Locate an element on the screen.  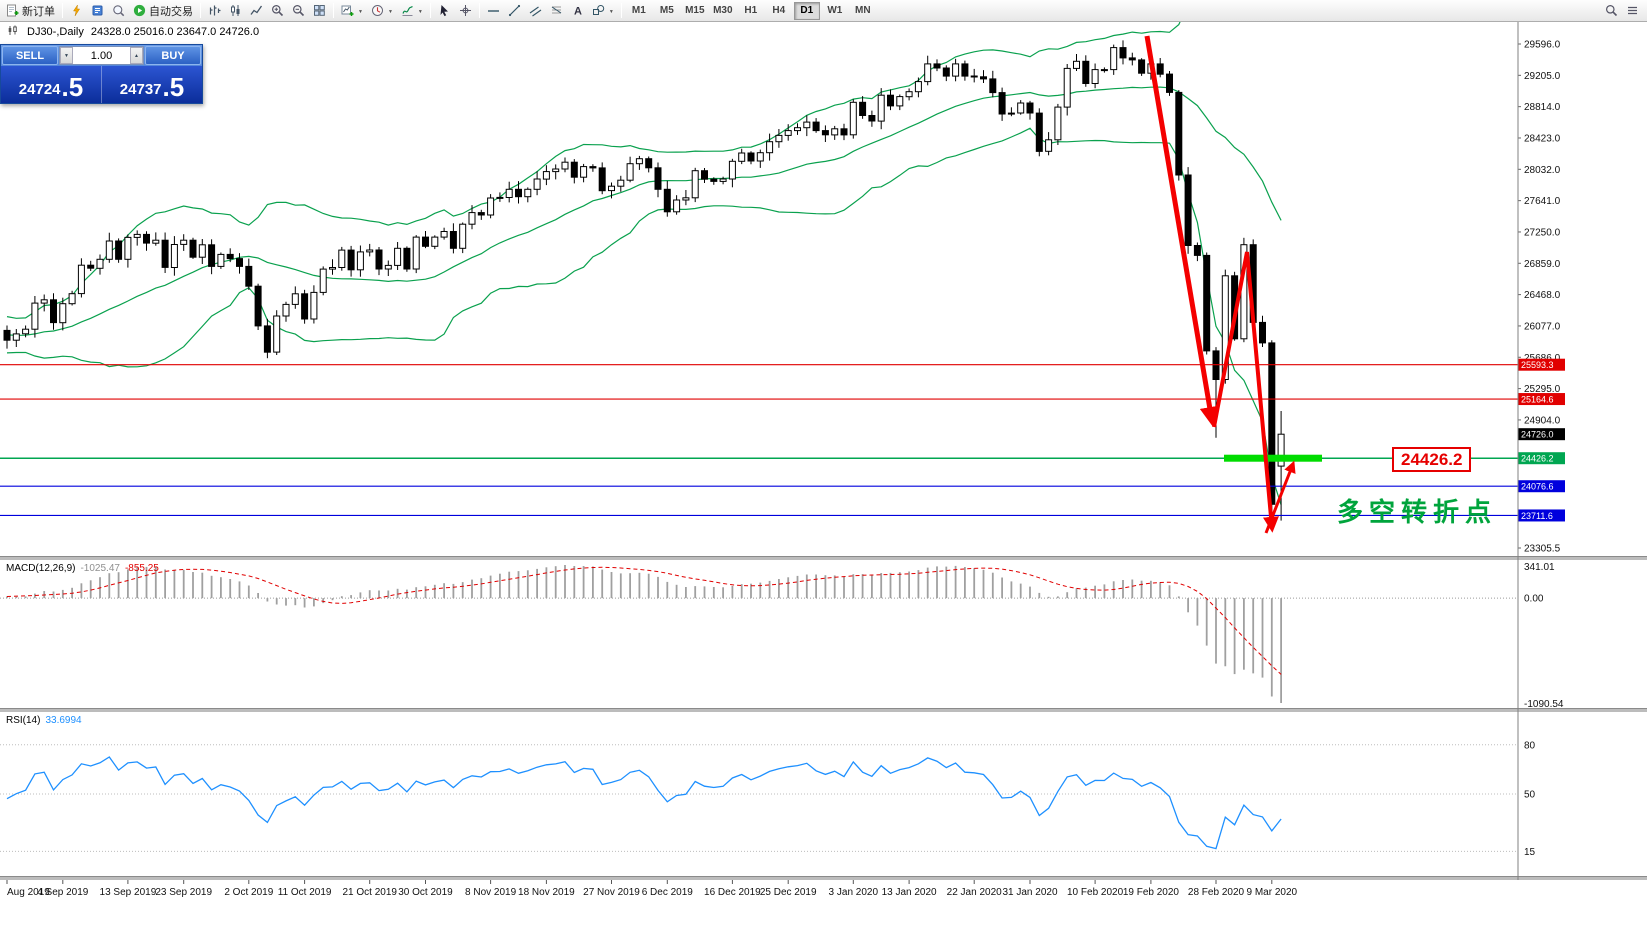
channel-icon is located at coordinates (535, 10).